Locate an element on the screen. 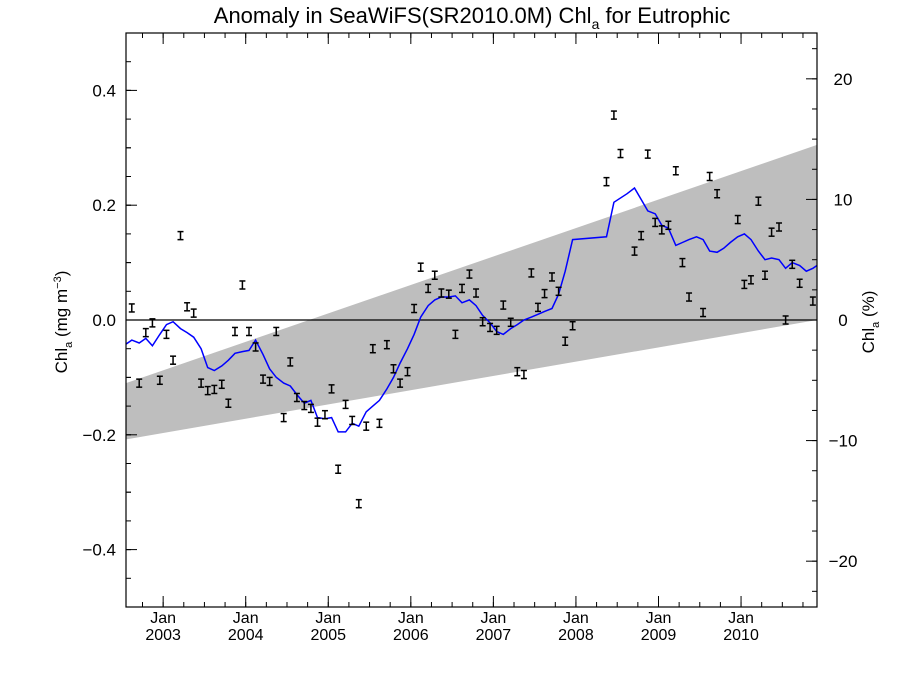 This screenshot has width=900, height=675. y-axis-left-label-main: Chl is located at coordinates (61, 361).